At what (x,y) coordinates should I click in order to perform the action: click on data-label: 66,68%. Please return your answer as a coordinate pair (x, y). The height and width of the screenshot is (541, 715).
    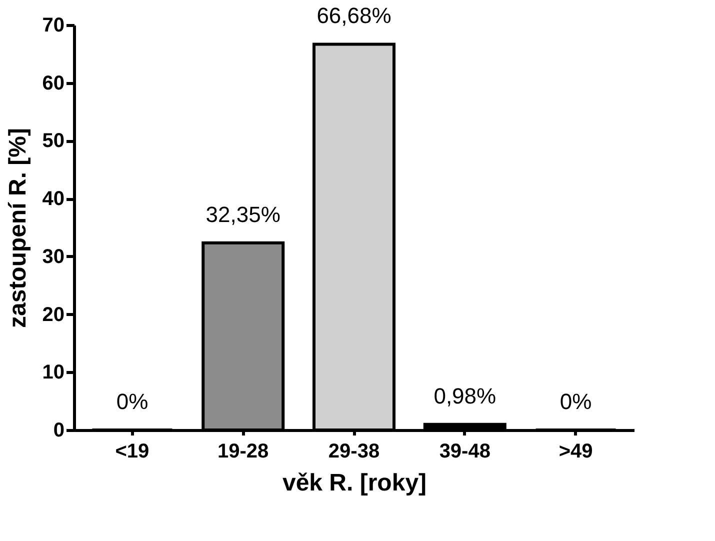
    Looking at the image, I should click on (354, 15).